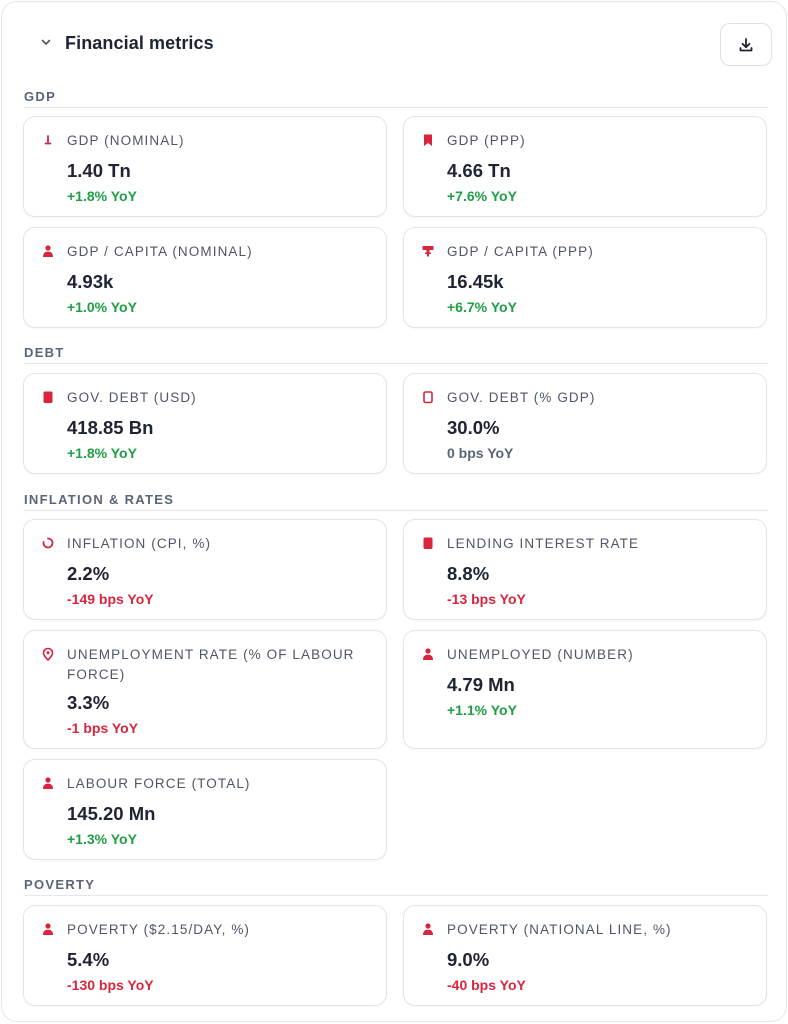 This screenshot has height=1024, width=788. What do you see at coordinates (520, 251) in the screenshot?
I see `metric-label: GDP / CAPITA (PPP)` at bounding box center [520, 251].